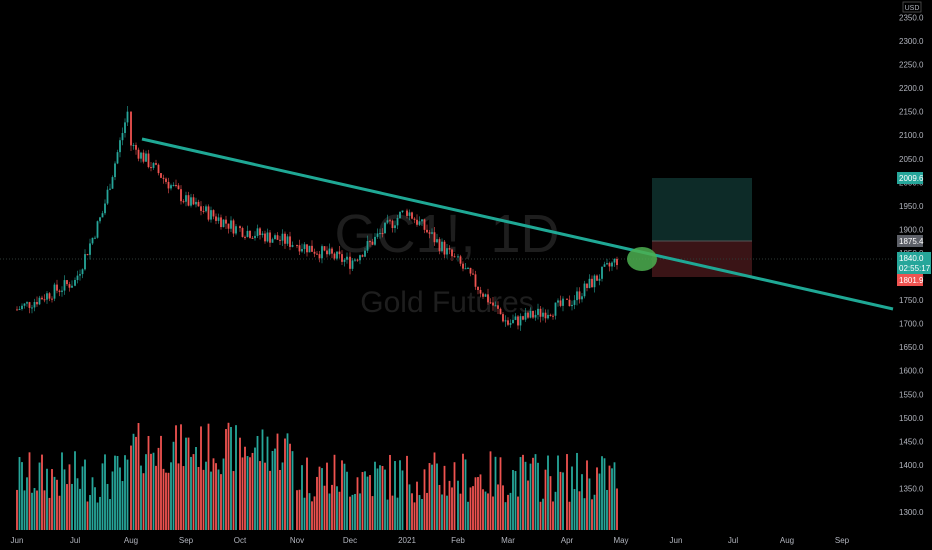 Image resolution: width=932 pixels, height=550 pixels. I want to click on watermark-name: Gold Futures, so click(446, 302).